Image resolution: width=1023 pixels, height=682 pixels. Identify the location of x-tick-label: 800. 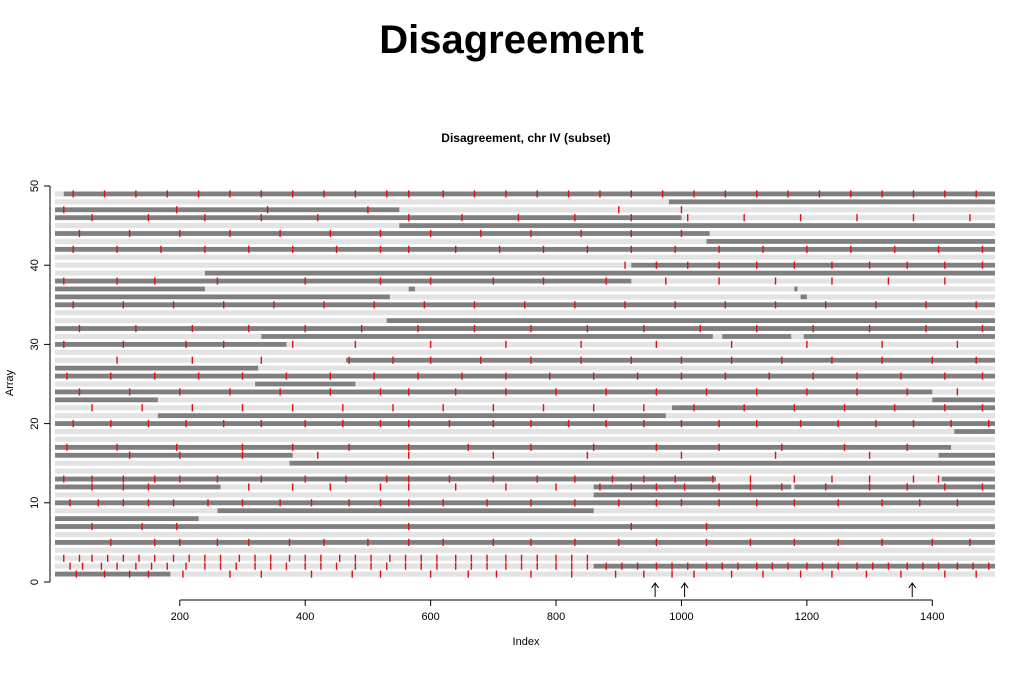
(556, 617).